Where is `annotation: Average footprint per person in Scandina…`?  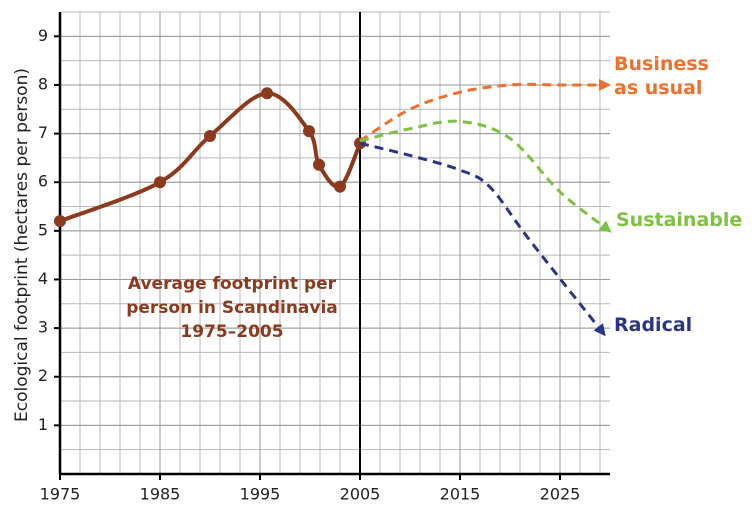
annotation: Average footprint per person in Scandina… is located at coordinates (232, 308).